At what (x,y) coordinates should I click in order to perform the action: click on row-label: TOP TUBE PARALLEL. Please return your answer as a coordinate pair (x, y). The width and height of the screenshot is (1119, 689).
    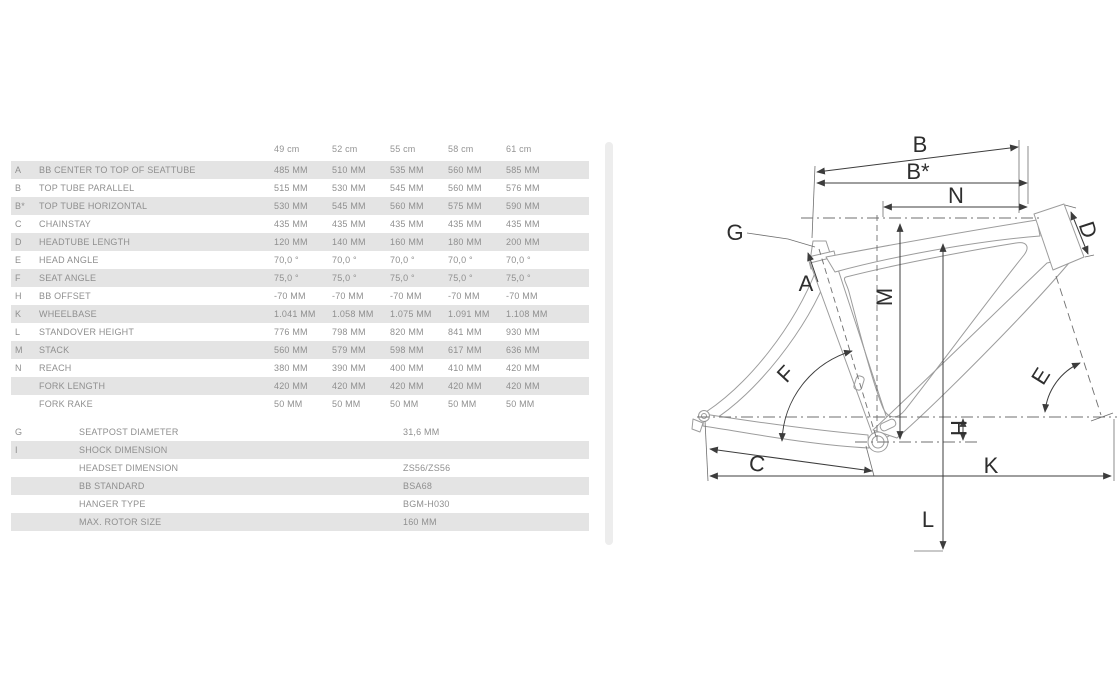
    Looking at the image, I should click on (87, 188).